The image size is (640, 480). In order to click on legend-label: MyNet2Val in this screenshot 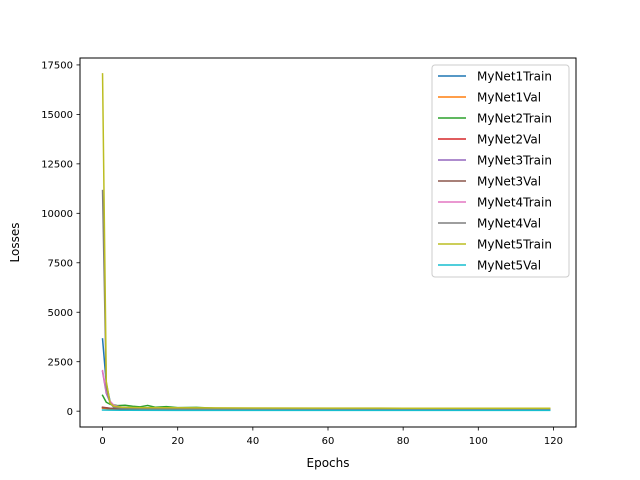, I will do `click(509, 140)`.